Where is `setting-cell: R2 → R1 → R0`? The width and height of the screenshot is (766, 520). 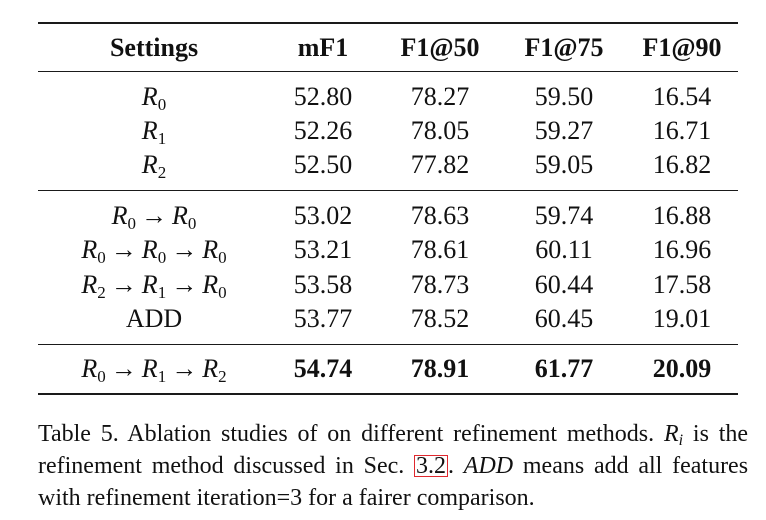
setting-cell: R2 → R1 → R0 is located at coordinates (154, 285).